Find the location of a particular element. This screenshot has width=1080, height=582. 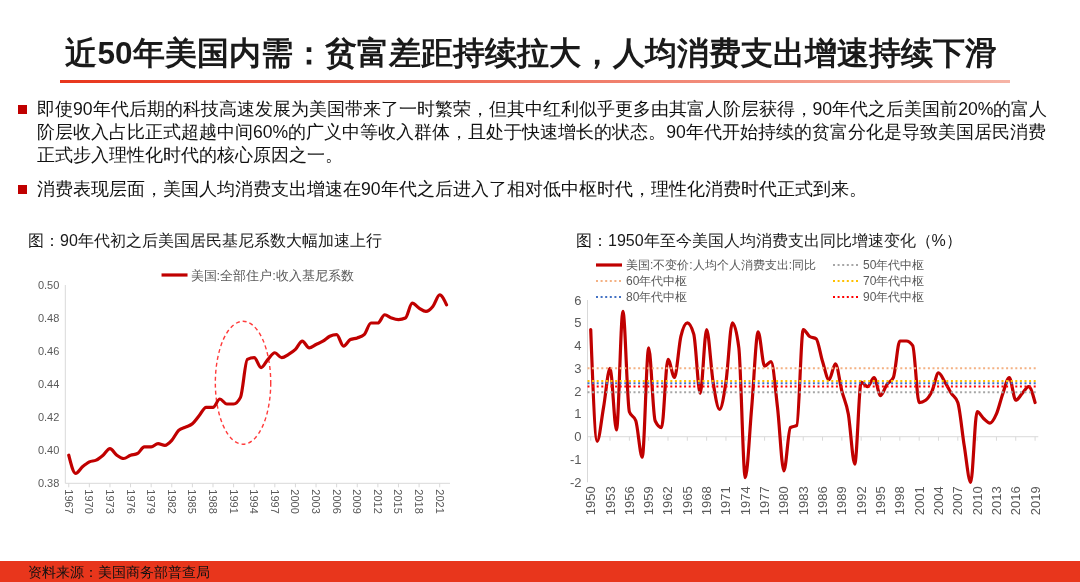

legend-label: 80年代中枢 is located at coordinates (657, 297).